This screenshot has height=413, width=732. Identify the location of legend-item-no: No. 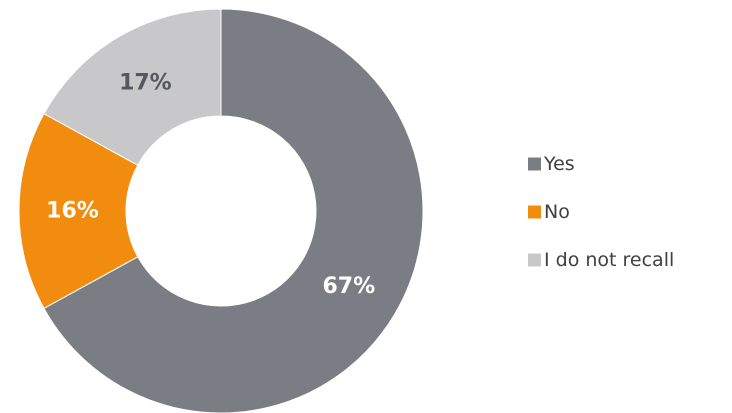
(549, 212).